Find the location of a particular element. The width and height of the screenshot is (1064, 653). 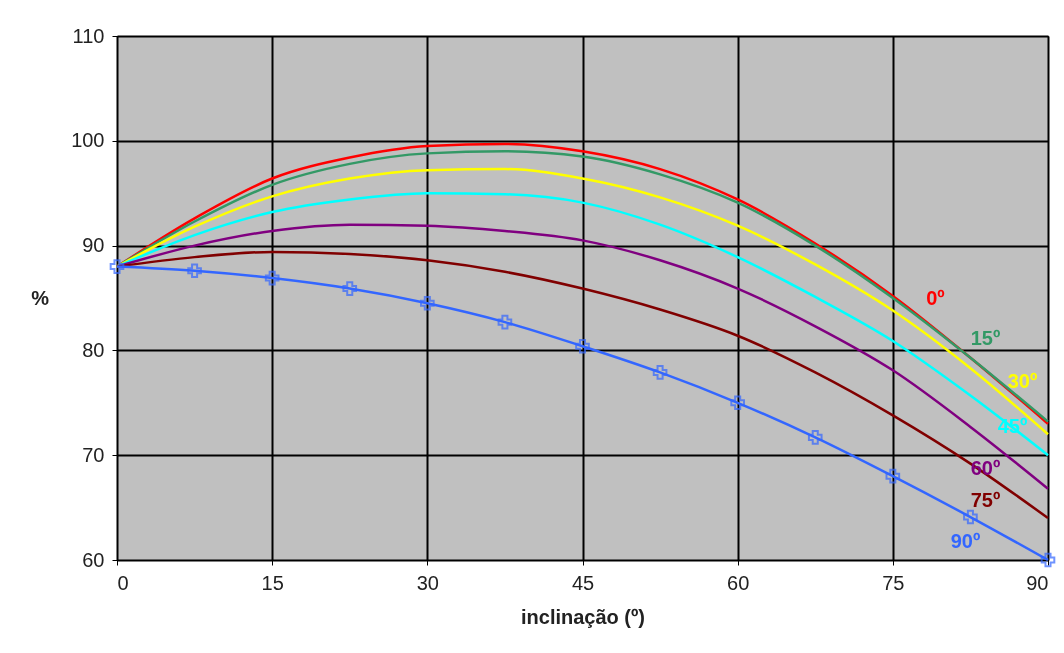

y-tick-label: 60 is located at coordinates (93, 559).